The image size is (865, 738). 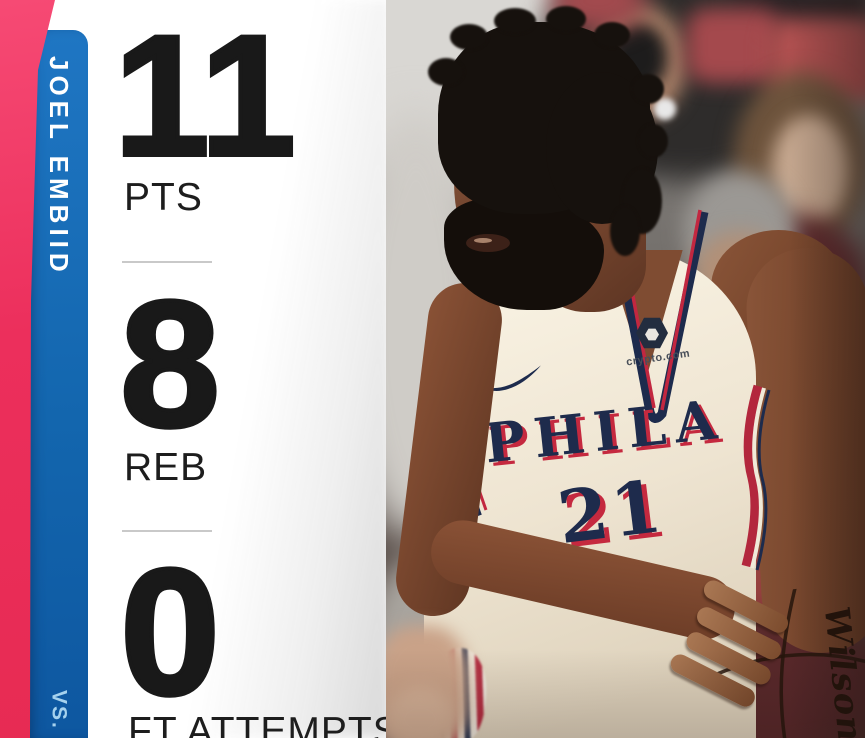 What do you see at coordinates (205, 96) in the screenshot?
I see `points-value: 11` at bounding box center [205, 96].